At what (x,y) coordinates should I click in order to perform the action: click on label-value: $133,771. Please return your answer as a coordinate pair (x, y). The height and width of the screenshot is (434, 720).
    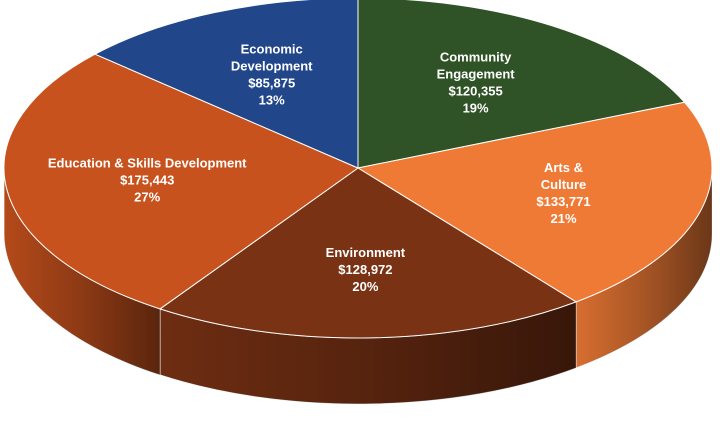
    Looking at the image, I should click on (563, 201).